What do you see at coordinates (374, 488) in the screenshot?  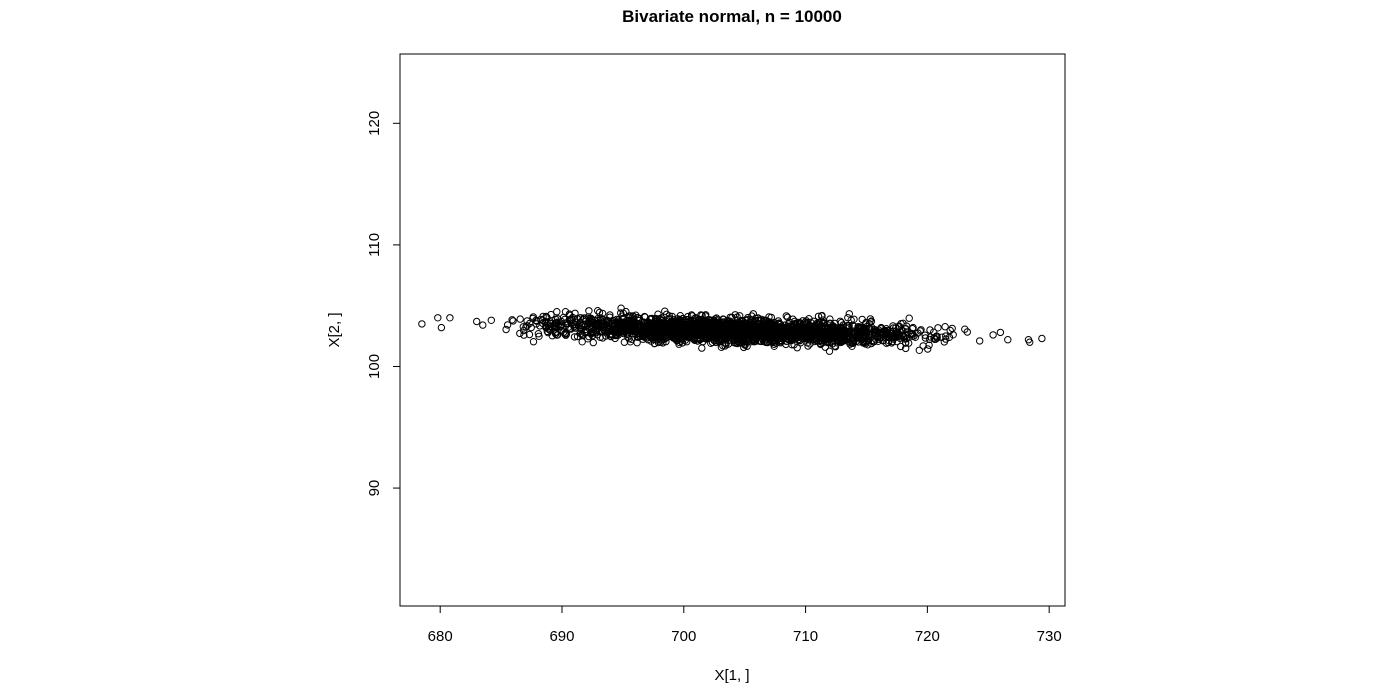 I see `y-tick-label: 90` at bounding box center [374, 488].